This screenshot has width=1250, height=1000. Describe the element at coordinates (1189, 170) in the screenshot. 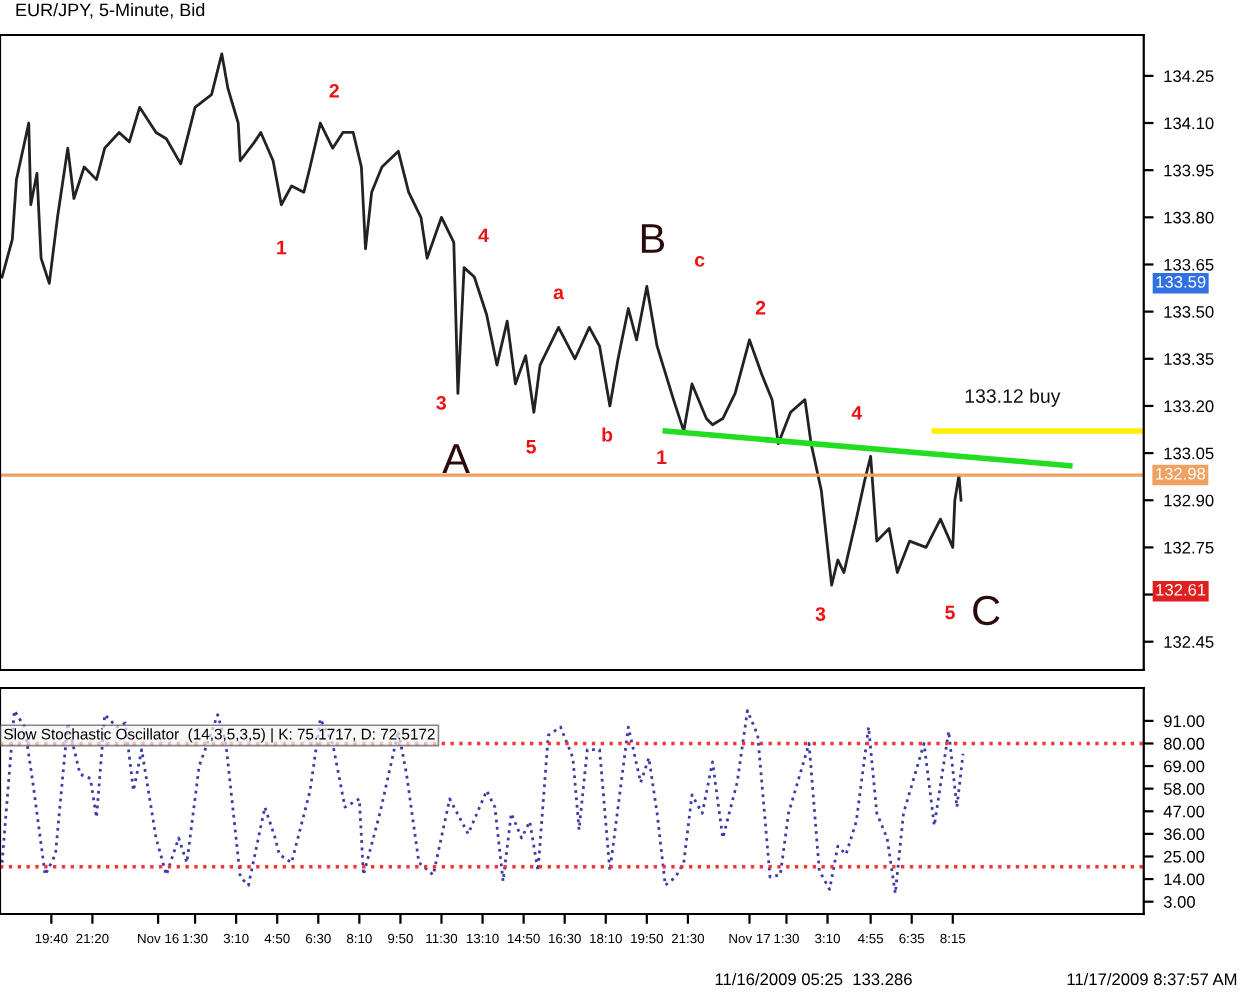

I see `y-tick-label: 133.95` at that location.